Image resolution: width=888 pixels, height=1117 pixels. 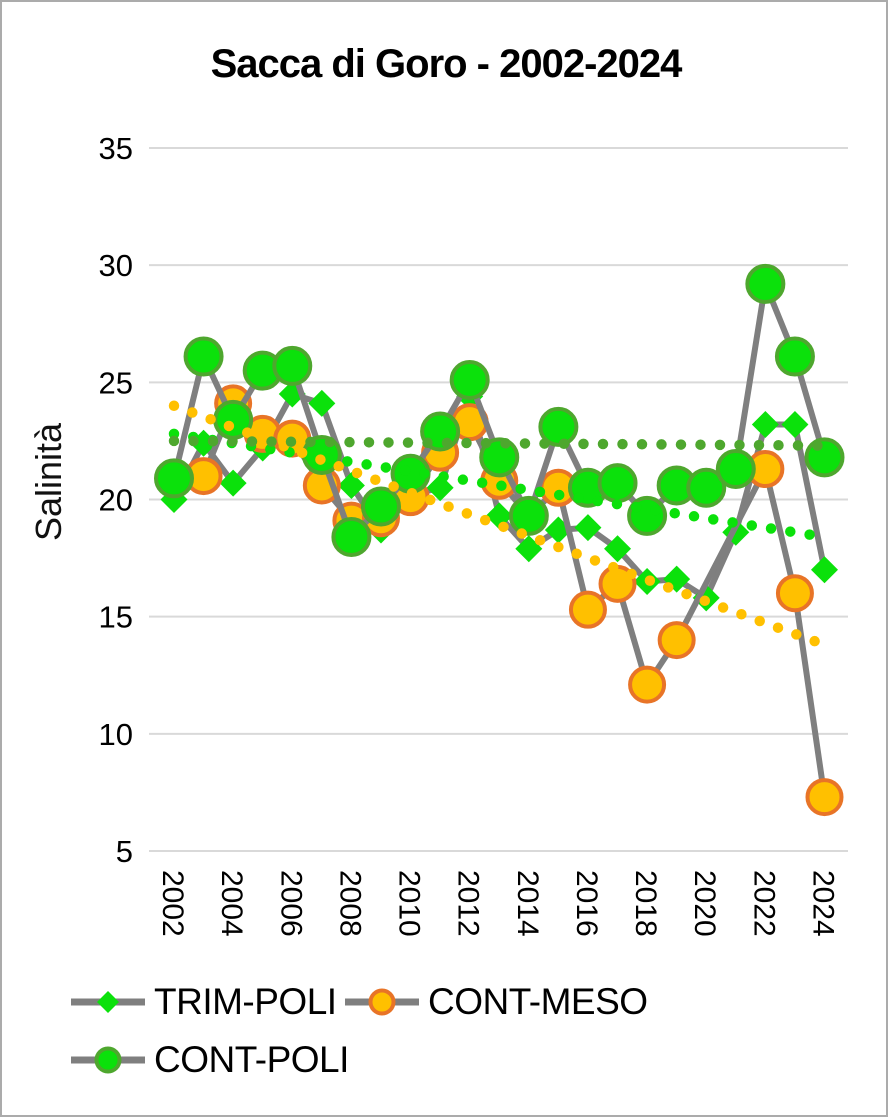 What do you see at coordinates (349, 903) in the screenshot?
I see `x-tick-label-2008: 2008` at bounding box center [349, 903].